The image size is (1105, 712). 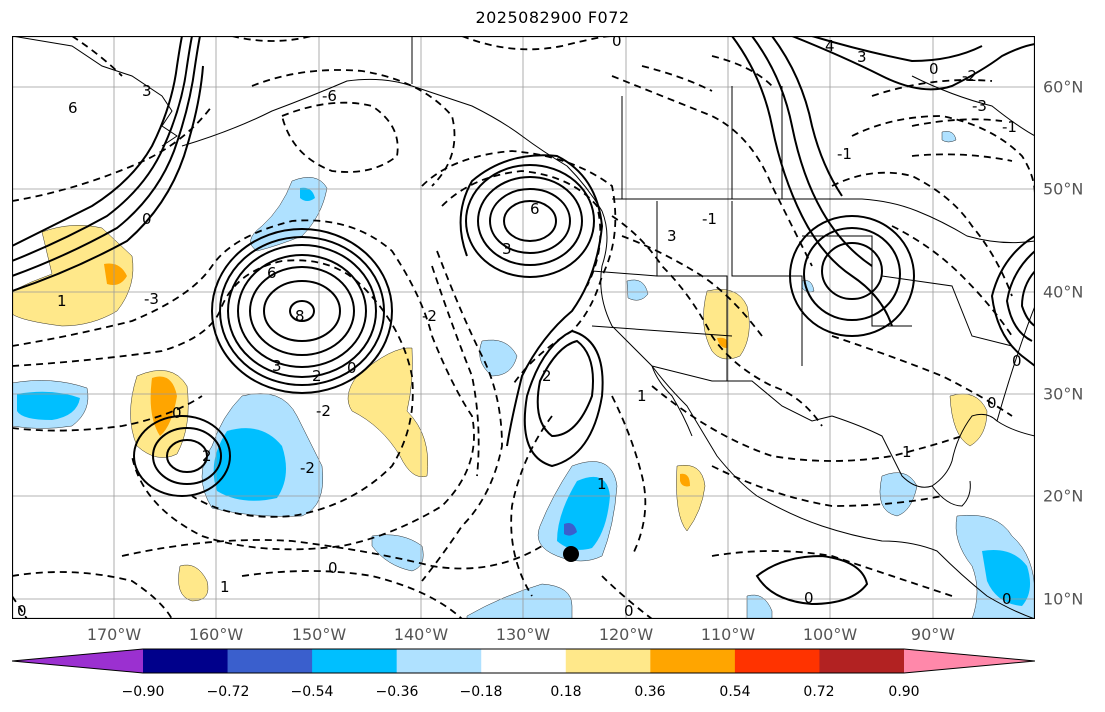 What do you see at coordinates (735, 692) in the screenshot?
I see `colorbar-tick: 0.54` at bounding box center [735, 692].